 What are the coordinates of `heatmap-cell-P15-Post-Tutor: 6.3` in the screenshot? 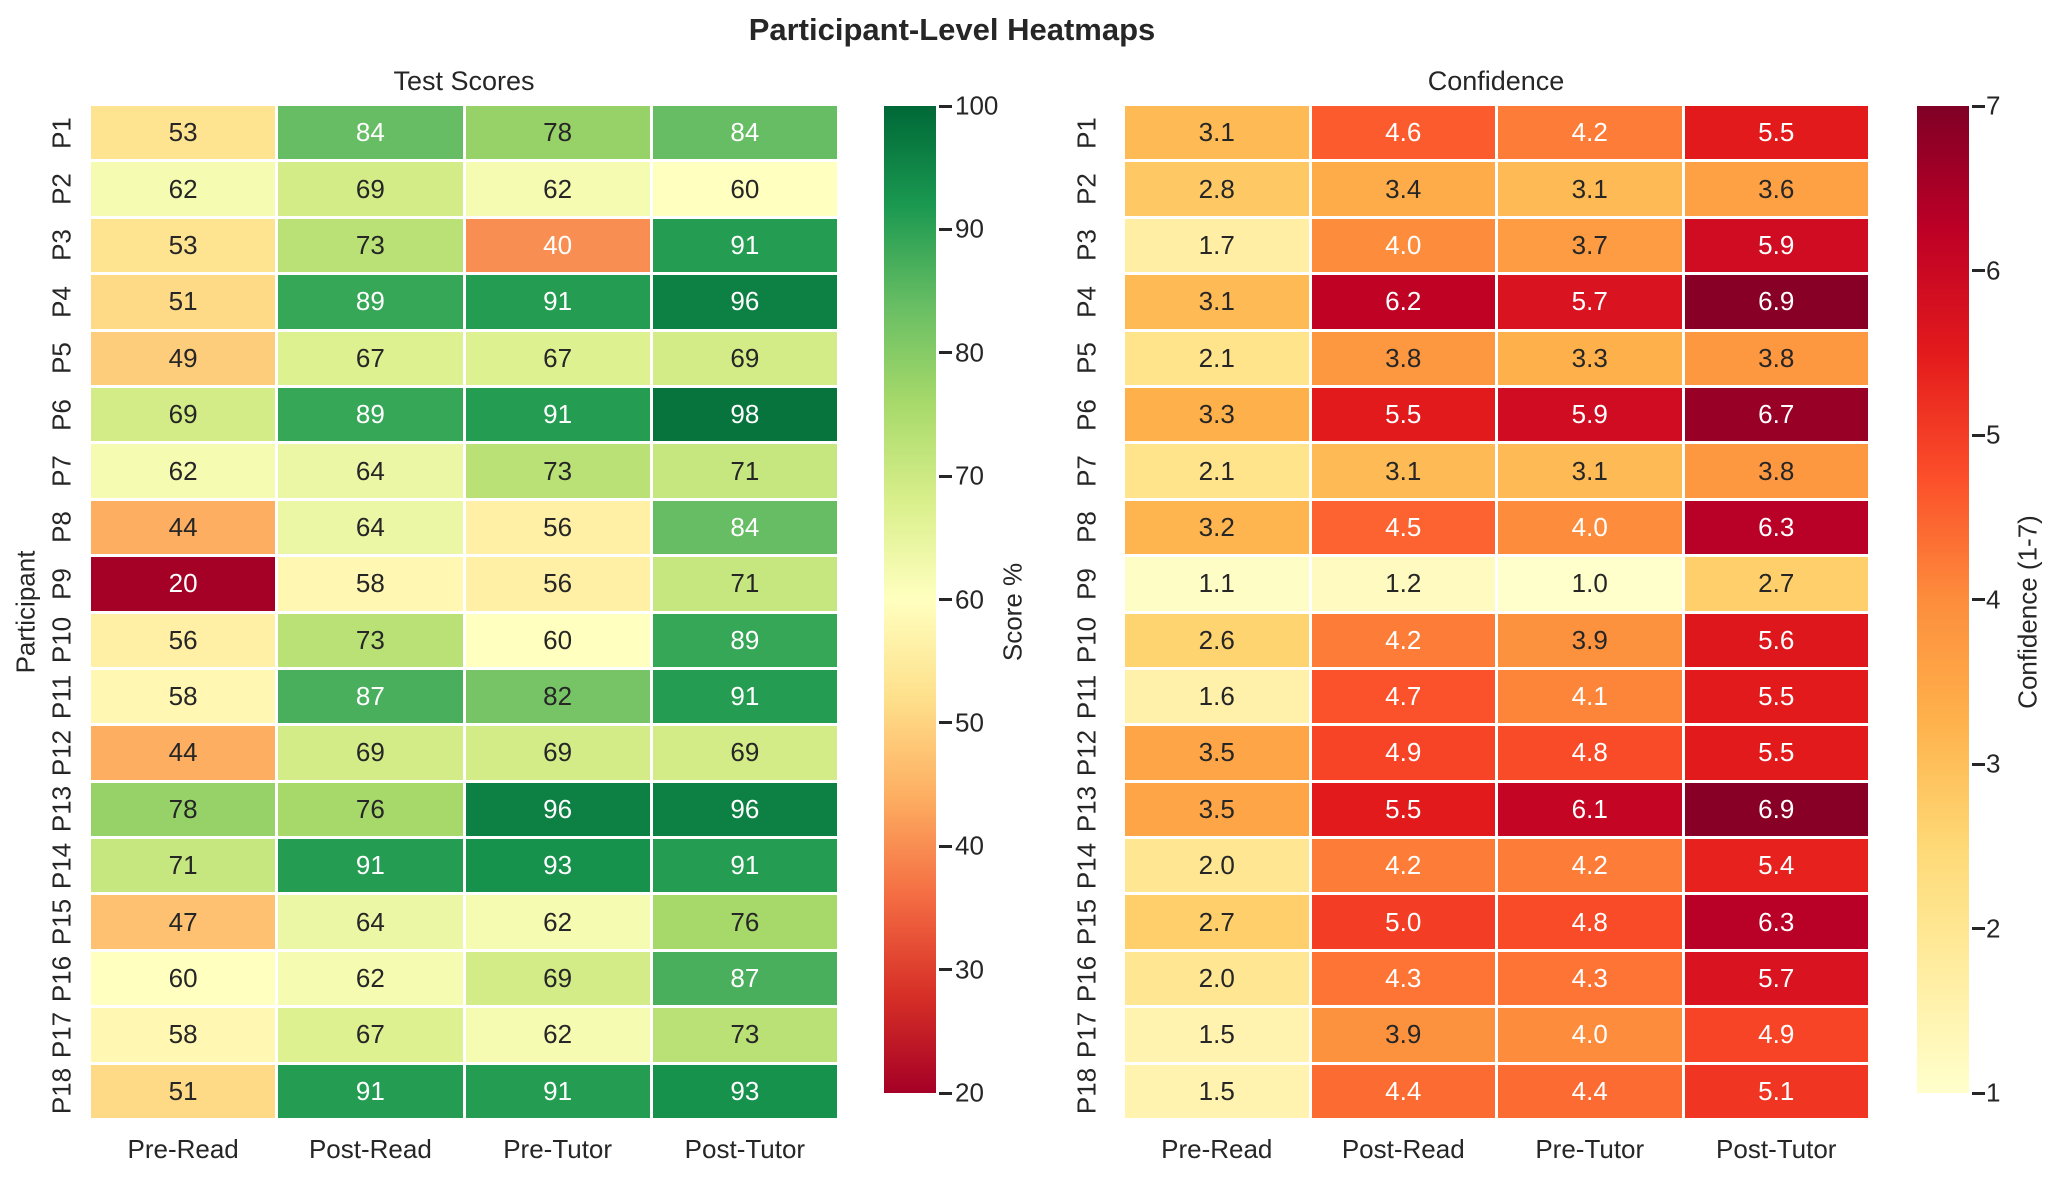 It's located at (1776, 922).